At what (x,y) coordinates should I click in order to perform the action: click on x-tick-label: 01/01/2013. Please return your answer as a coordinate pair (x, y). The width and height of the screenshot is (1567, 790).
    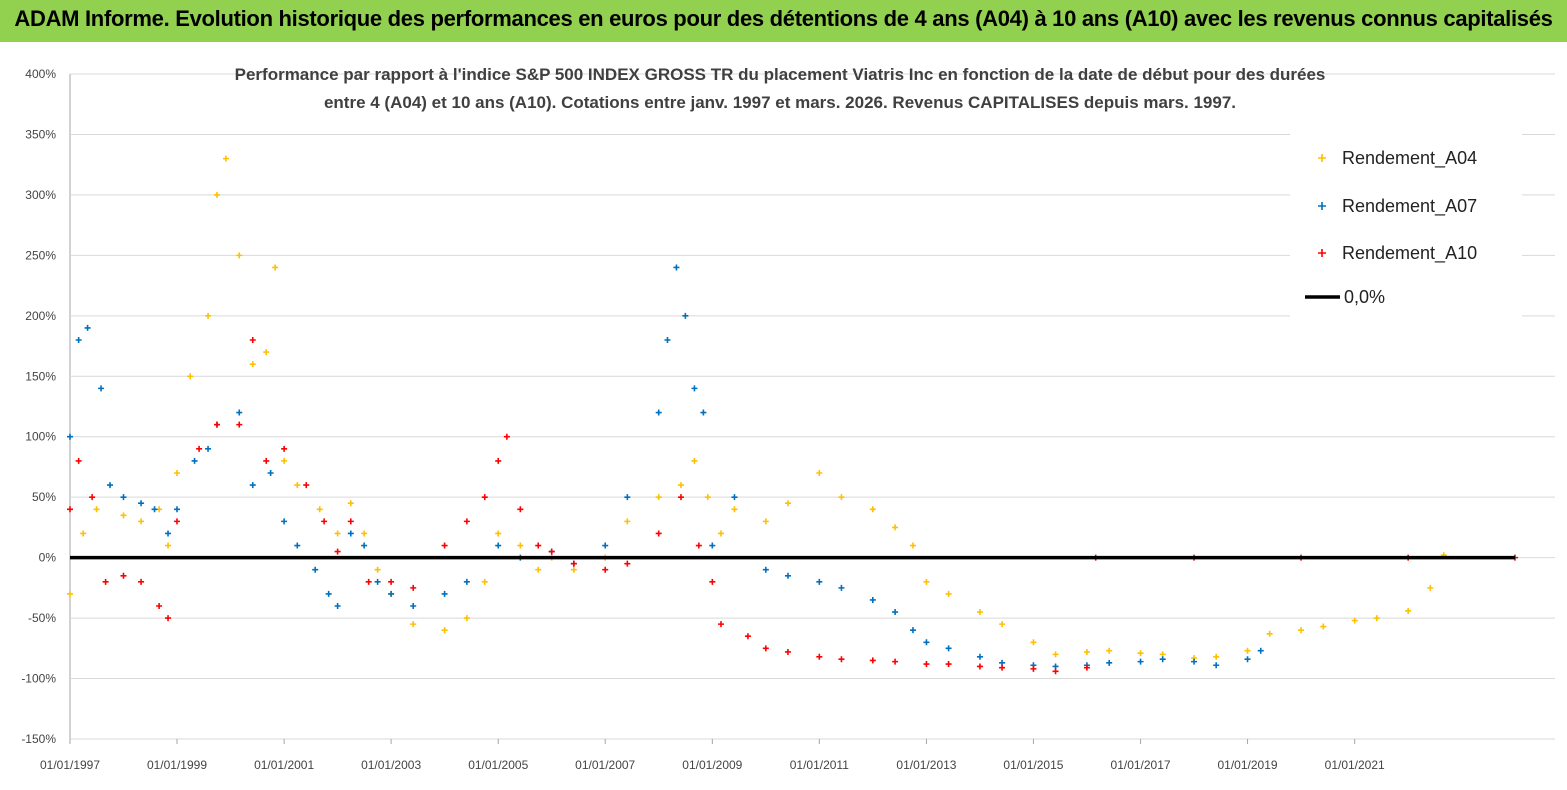
    Looking at the image, I should click on (926, 765).